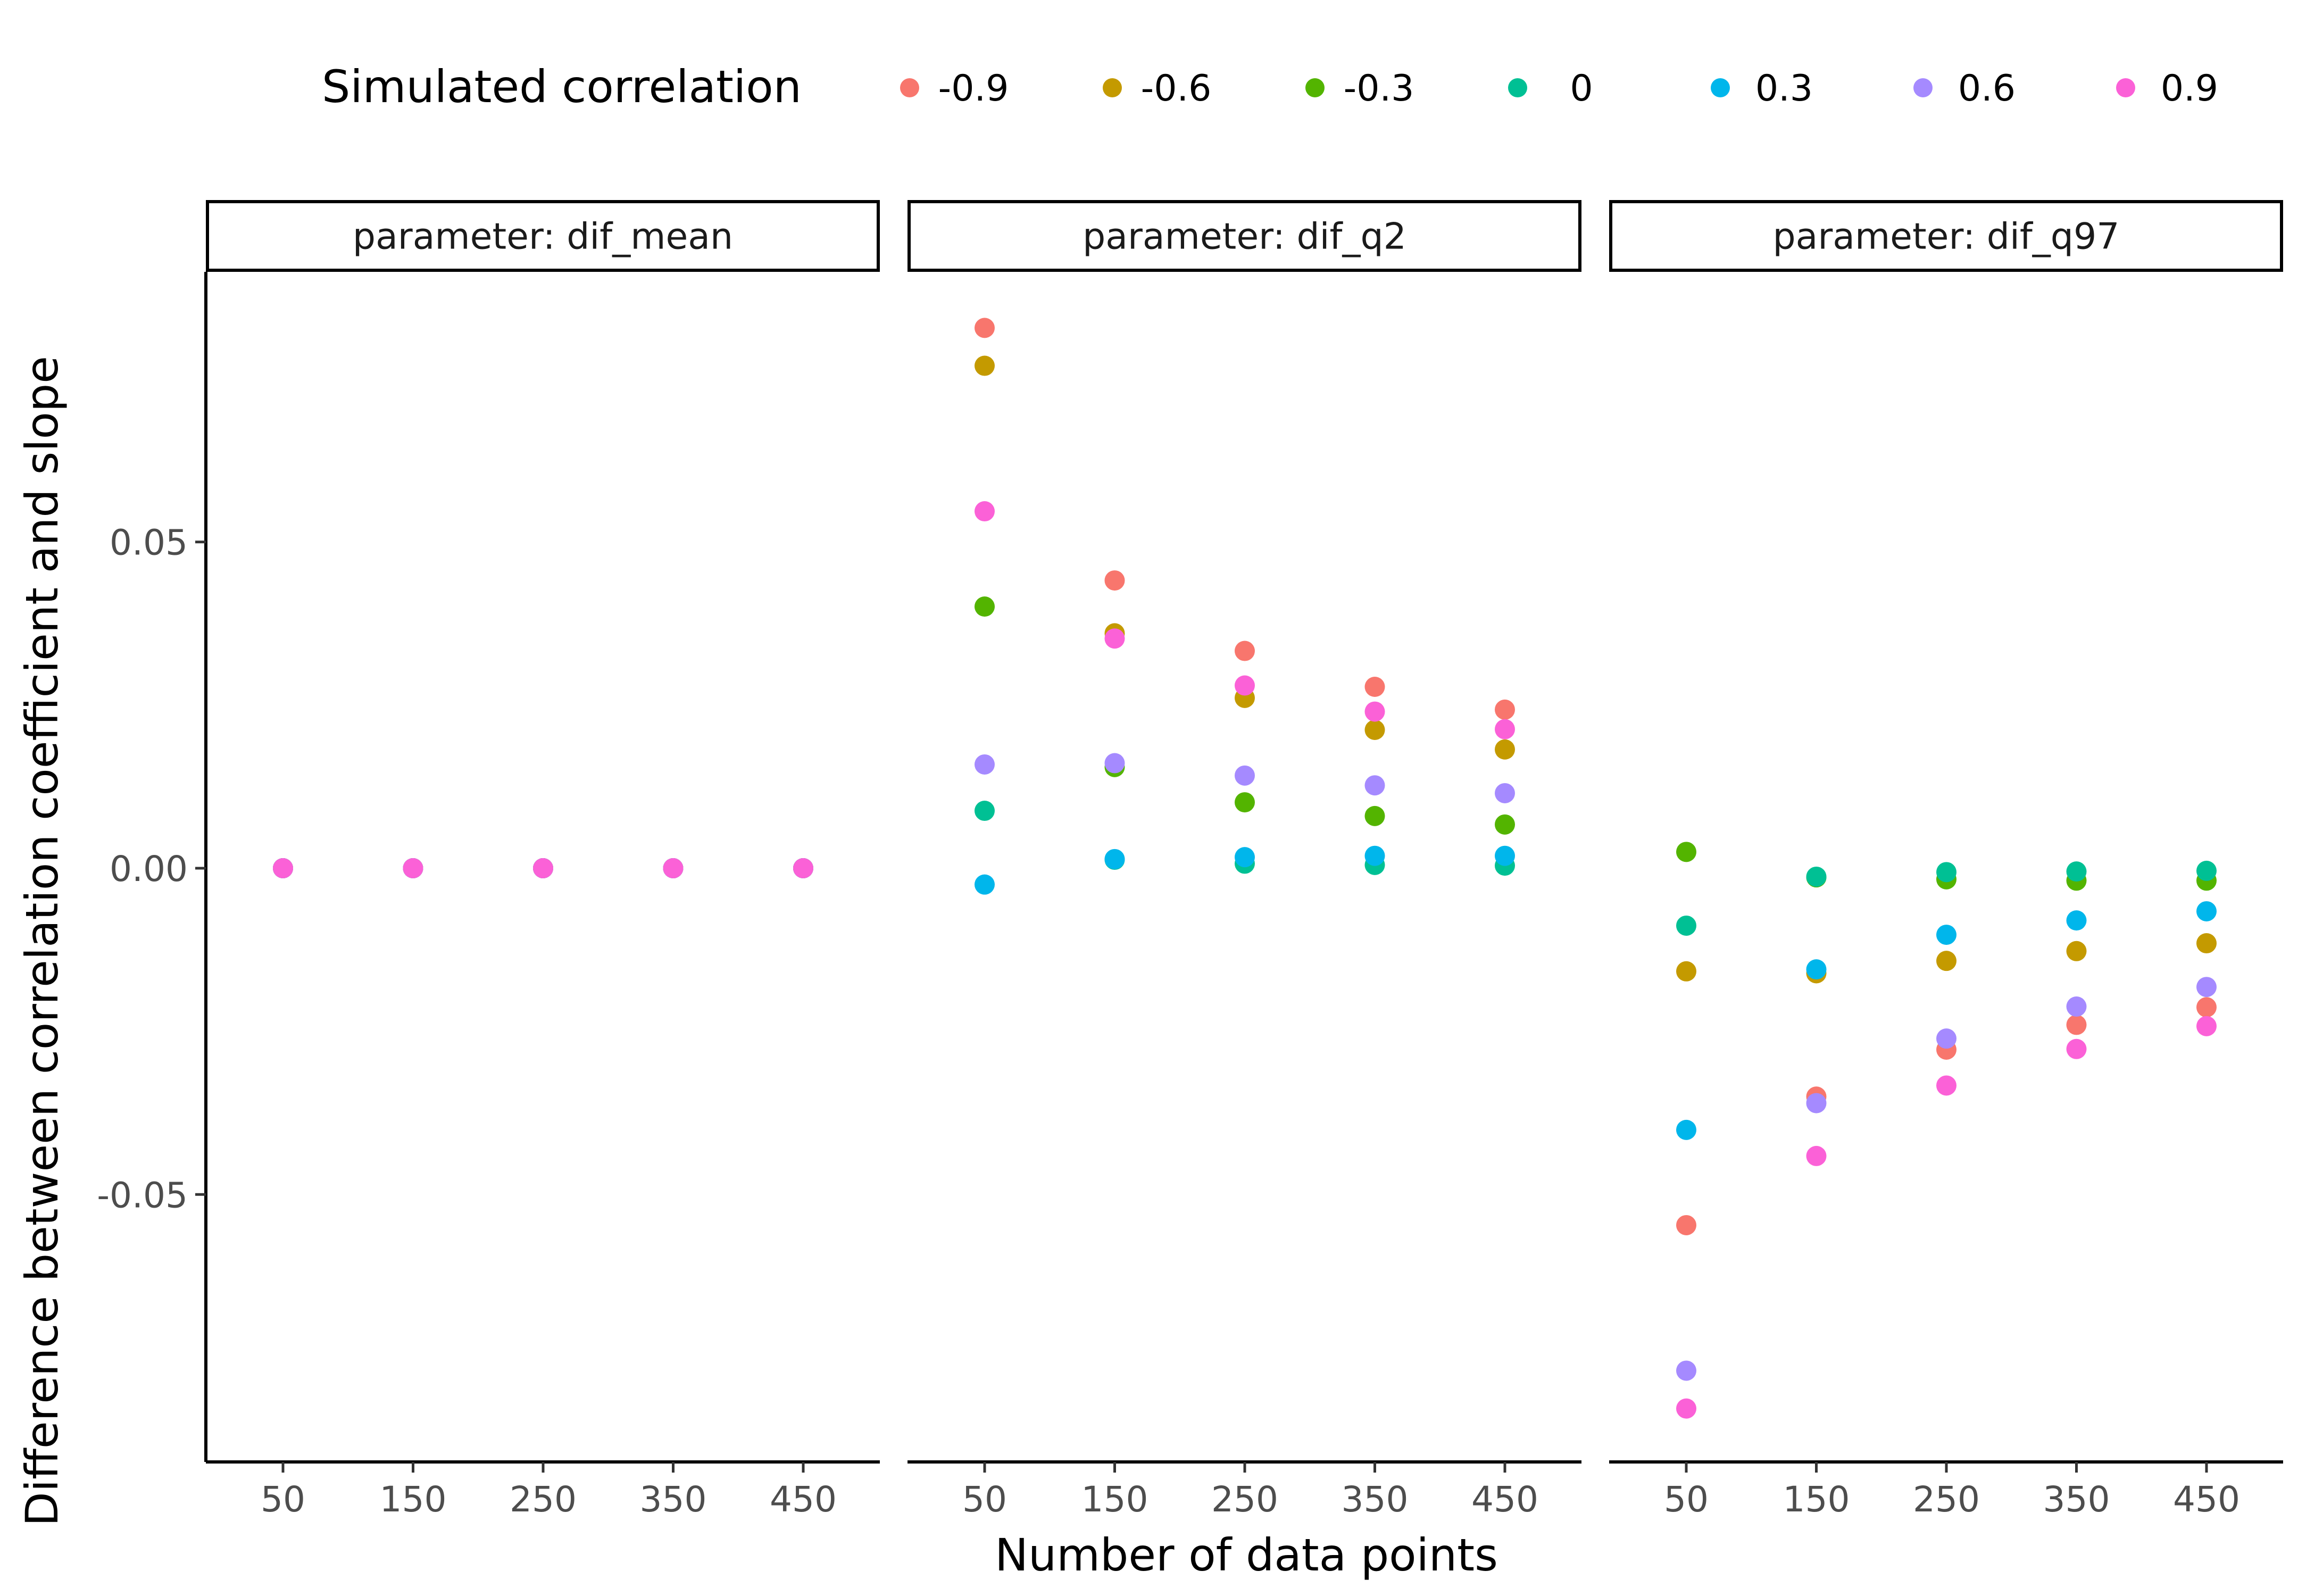 This screenshot has width=2298, height=1596. What do you see at coordinates (1816, 1500) in the screenshot?
I see `x-tick-label-2-1: 150` at bounding box center [1816, 1500].